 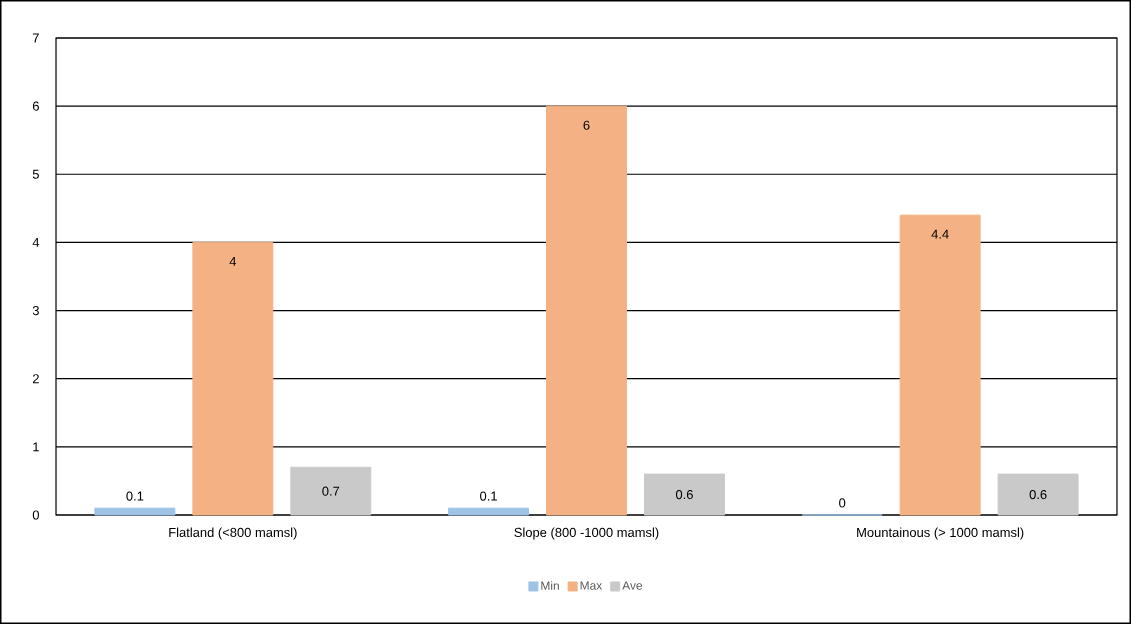 What do you see at coordinates (940, 234) in the screenshot?
I see `data-label: 4.4` at bounding box center [940, 234].